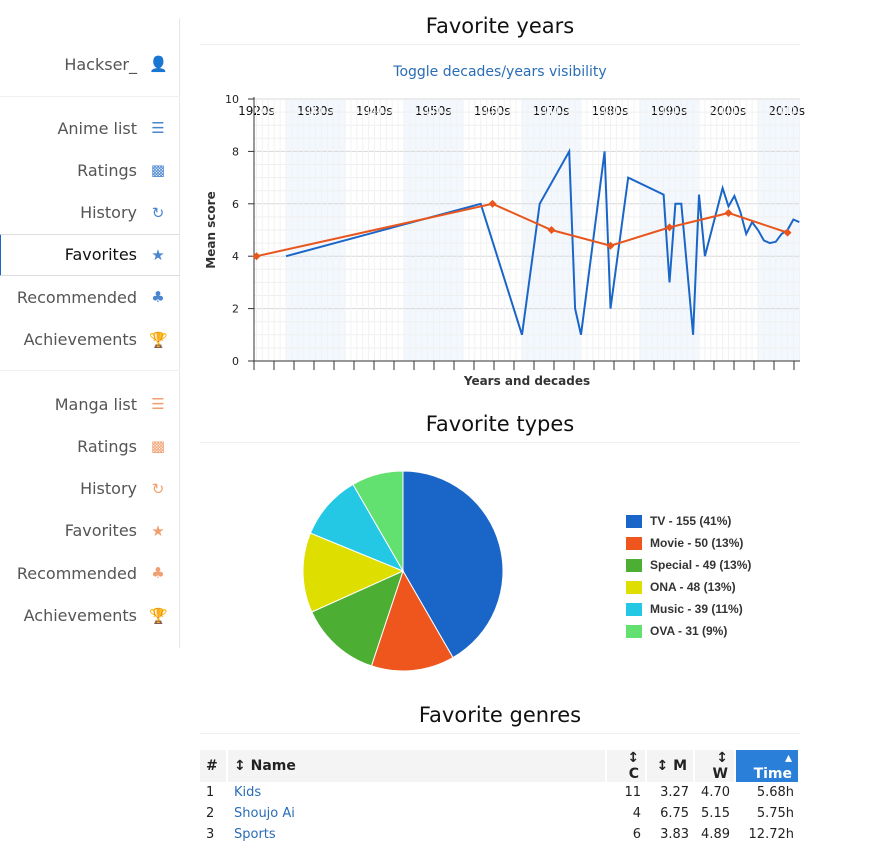 The height and width of the screenshot is (852, 890). Describe the element at coordinates (675, 792) in the screenshot. I see `cell: 3.27` at that location.